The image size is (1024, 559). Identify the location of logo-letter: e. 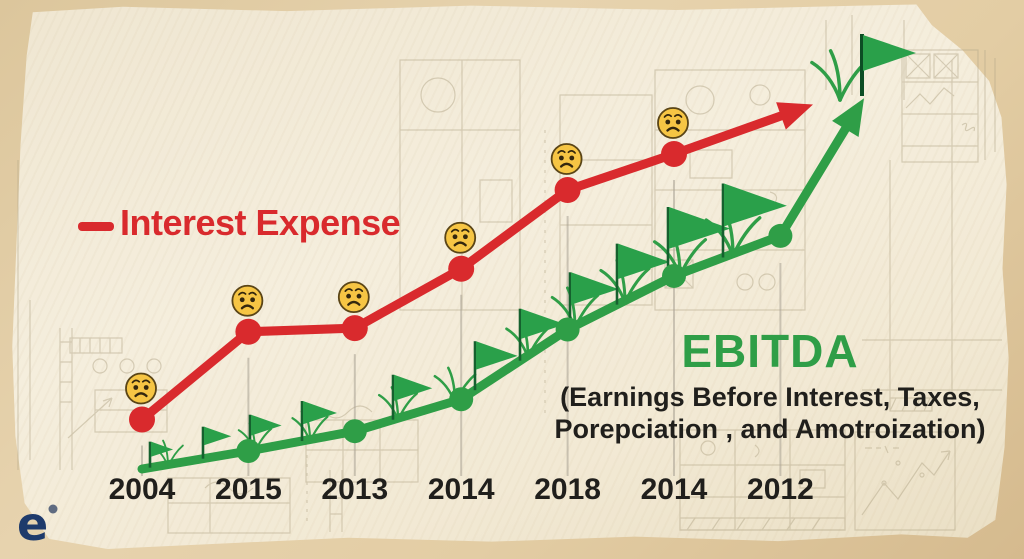
(32, 524).